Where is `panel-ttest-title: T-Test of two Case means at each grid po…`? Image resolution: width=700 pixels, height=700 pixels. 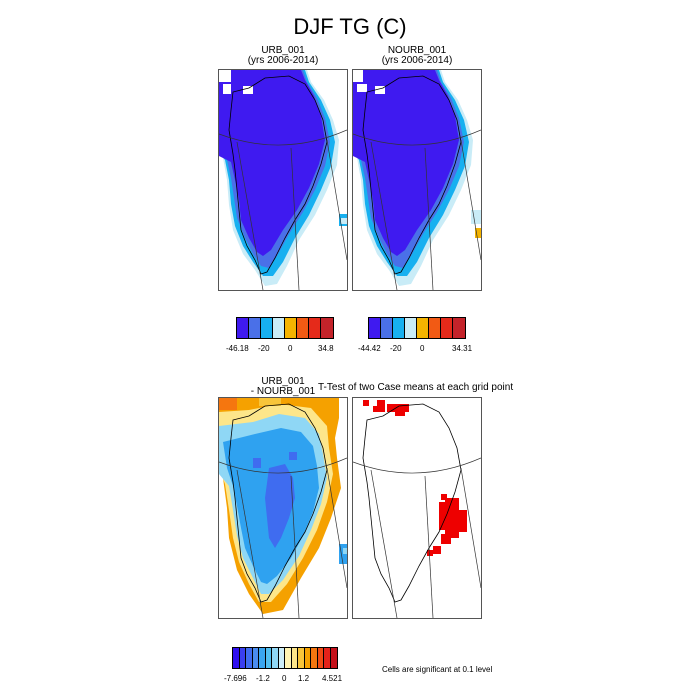
panel-ttest-title: T-Test of two Case means at each grid po… is located at coordinates (416, 387).